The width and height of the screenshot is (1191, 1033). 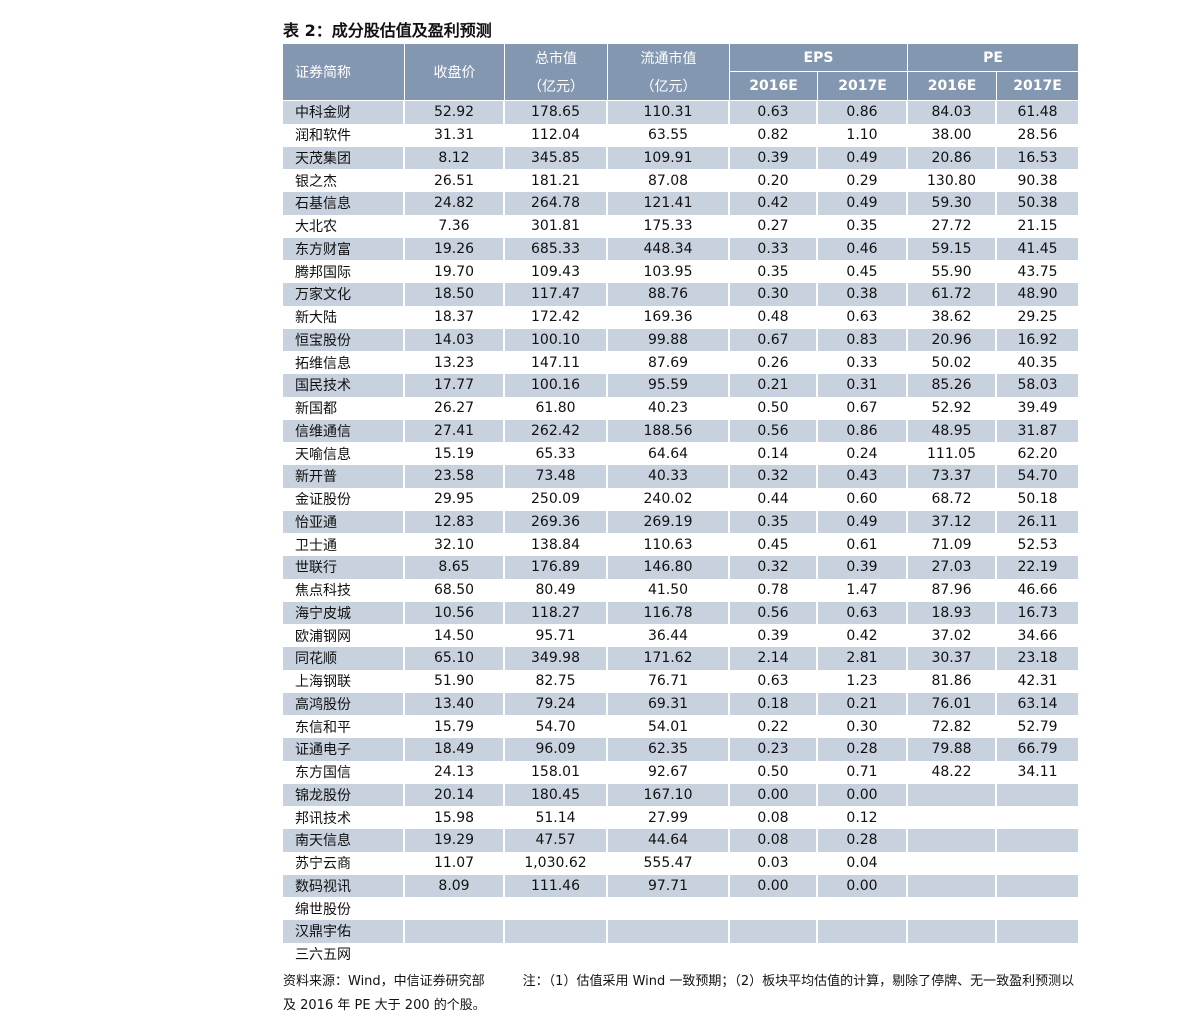 What do you see at coordinates (1037, 135) in the screenshot?
I see `cell: 28.56` at bounding box center [1037, 135].